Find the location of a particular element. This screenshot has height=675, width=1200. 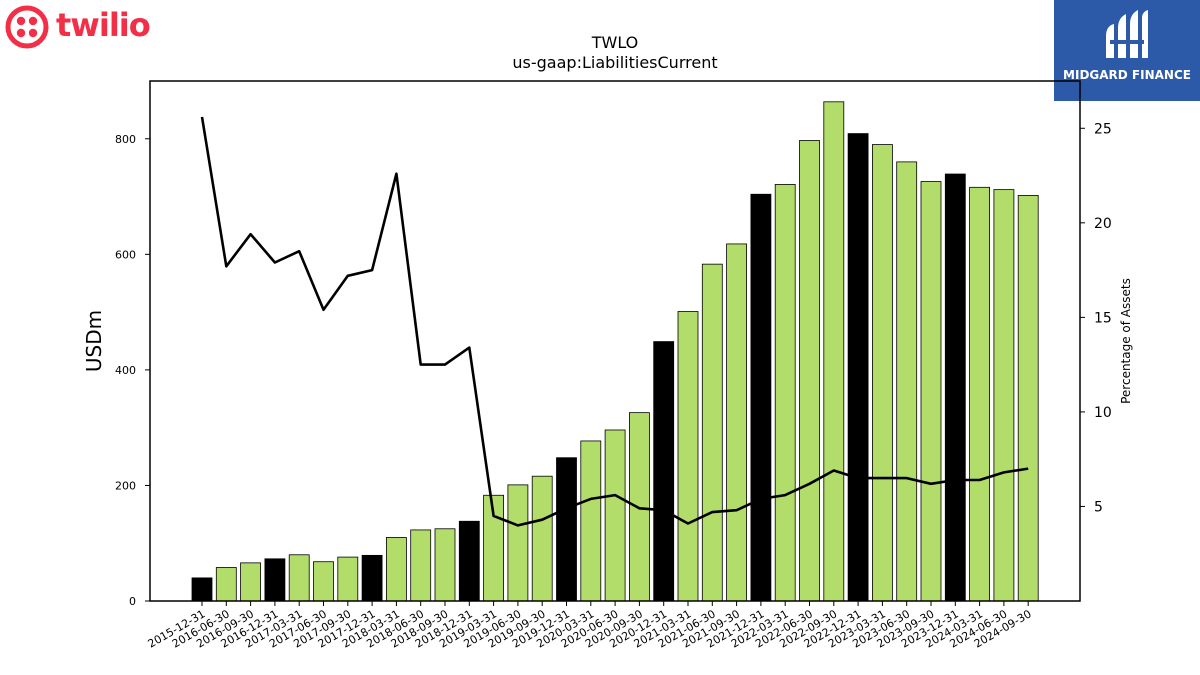

y2-tick-label: 15 is located at coordinates (1103, 318).